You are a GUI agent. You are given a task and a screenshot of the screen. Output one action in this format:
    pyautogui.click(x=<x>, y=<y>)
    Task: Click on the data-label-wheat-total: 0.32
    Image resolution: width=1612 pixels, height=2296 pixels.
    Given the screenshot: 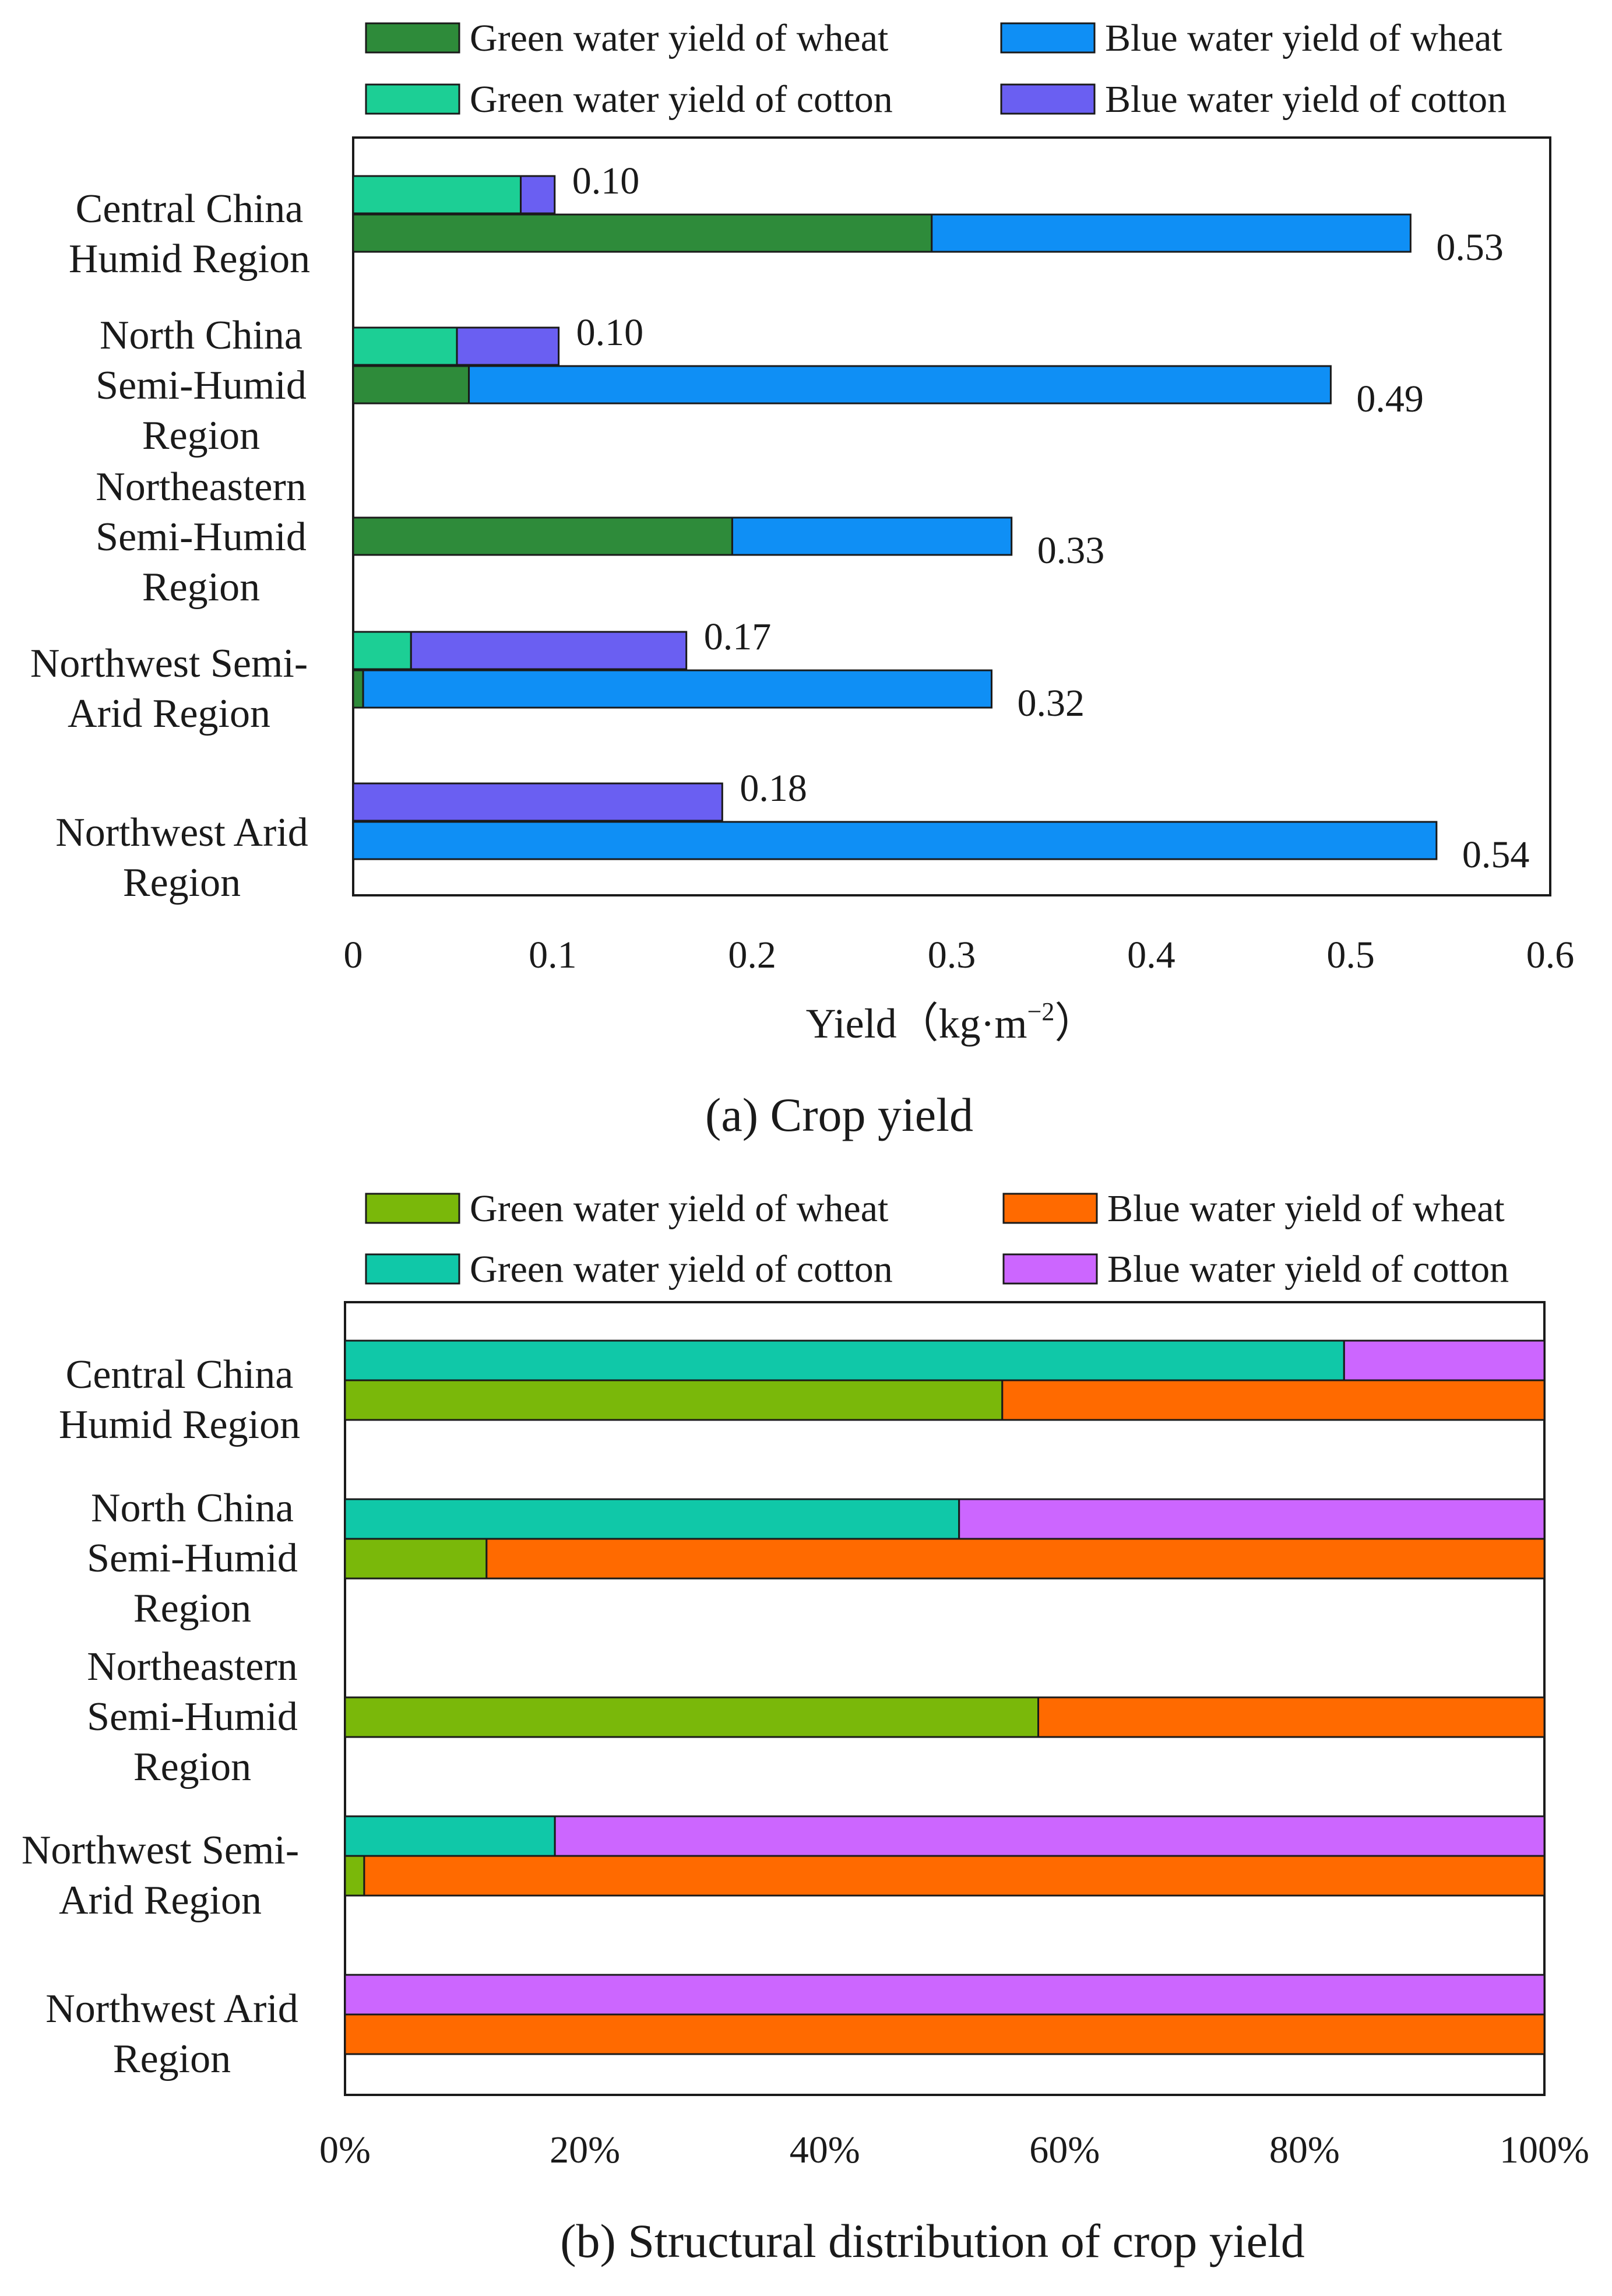 What is the action you would take?
    pyautogui.click(x=1051, y=703)
    